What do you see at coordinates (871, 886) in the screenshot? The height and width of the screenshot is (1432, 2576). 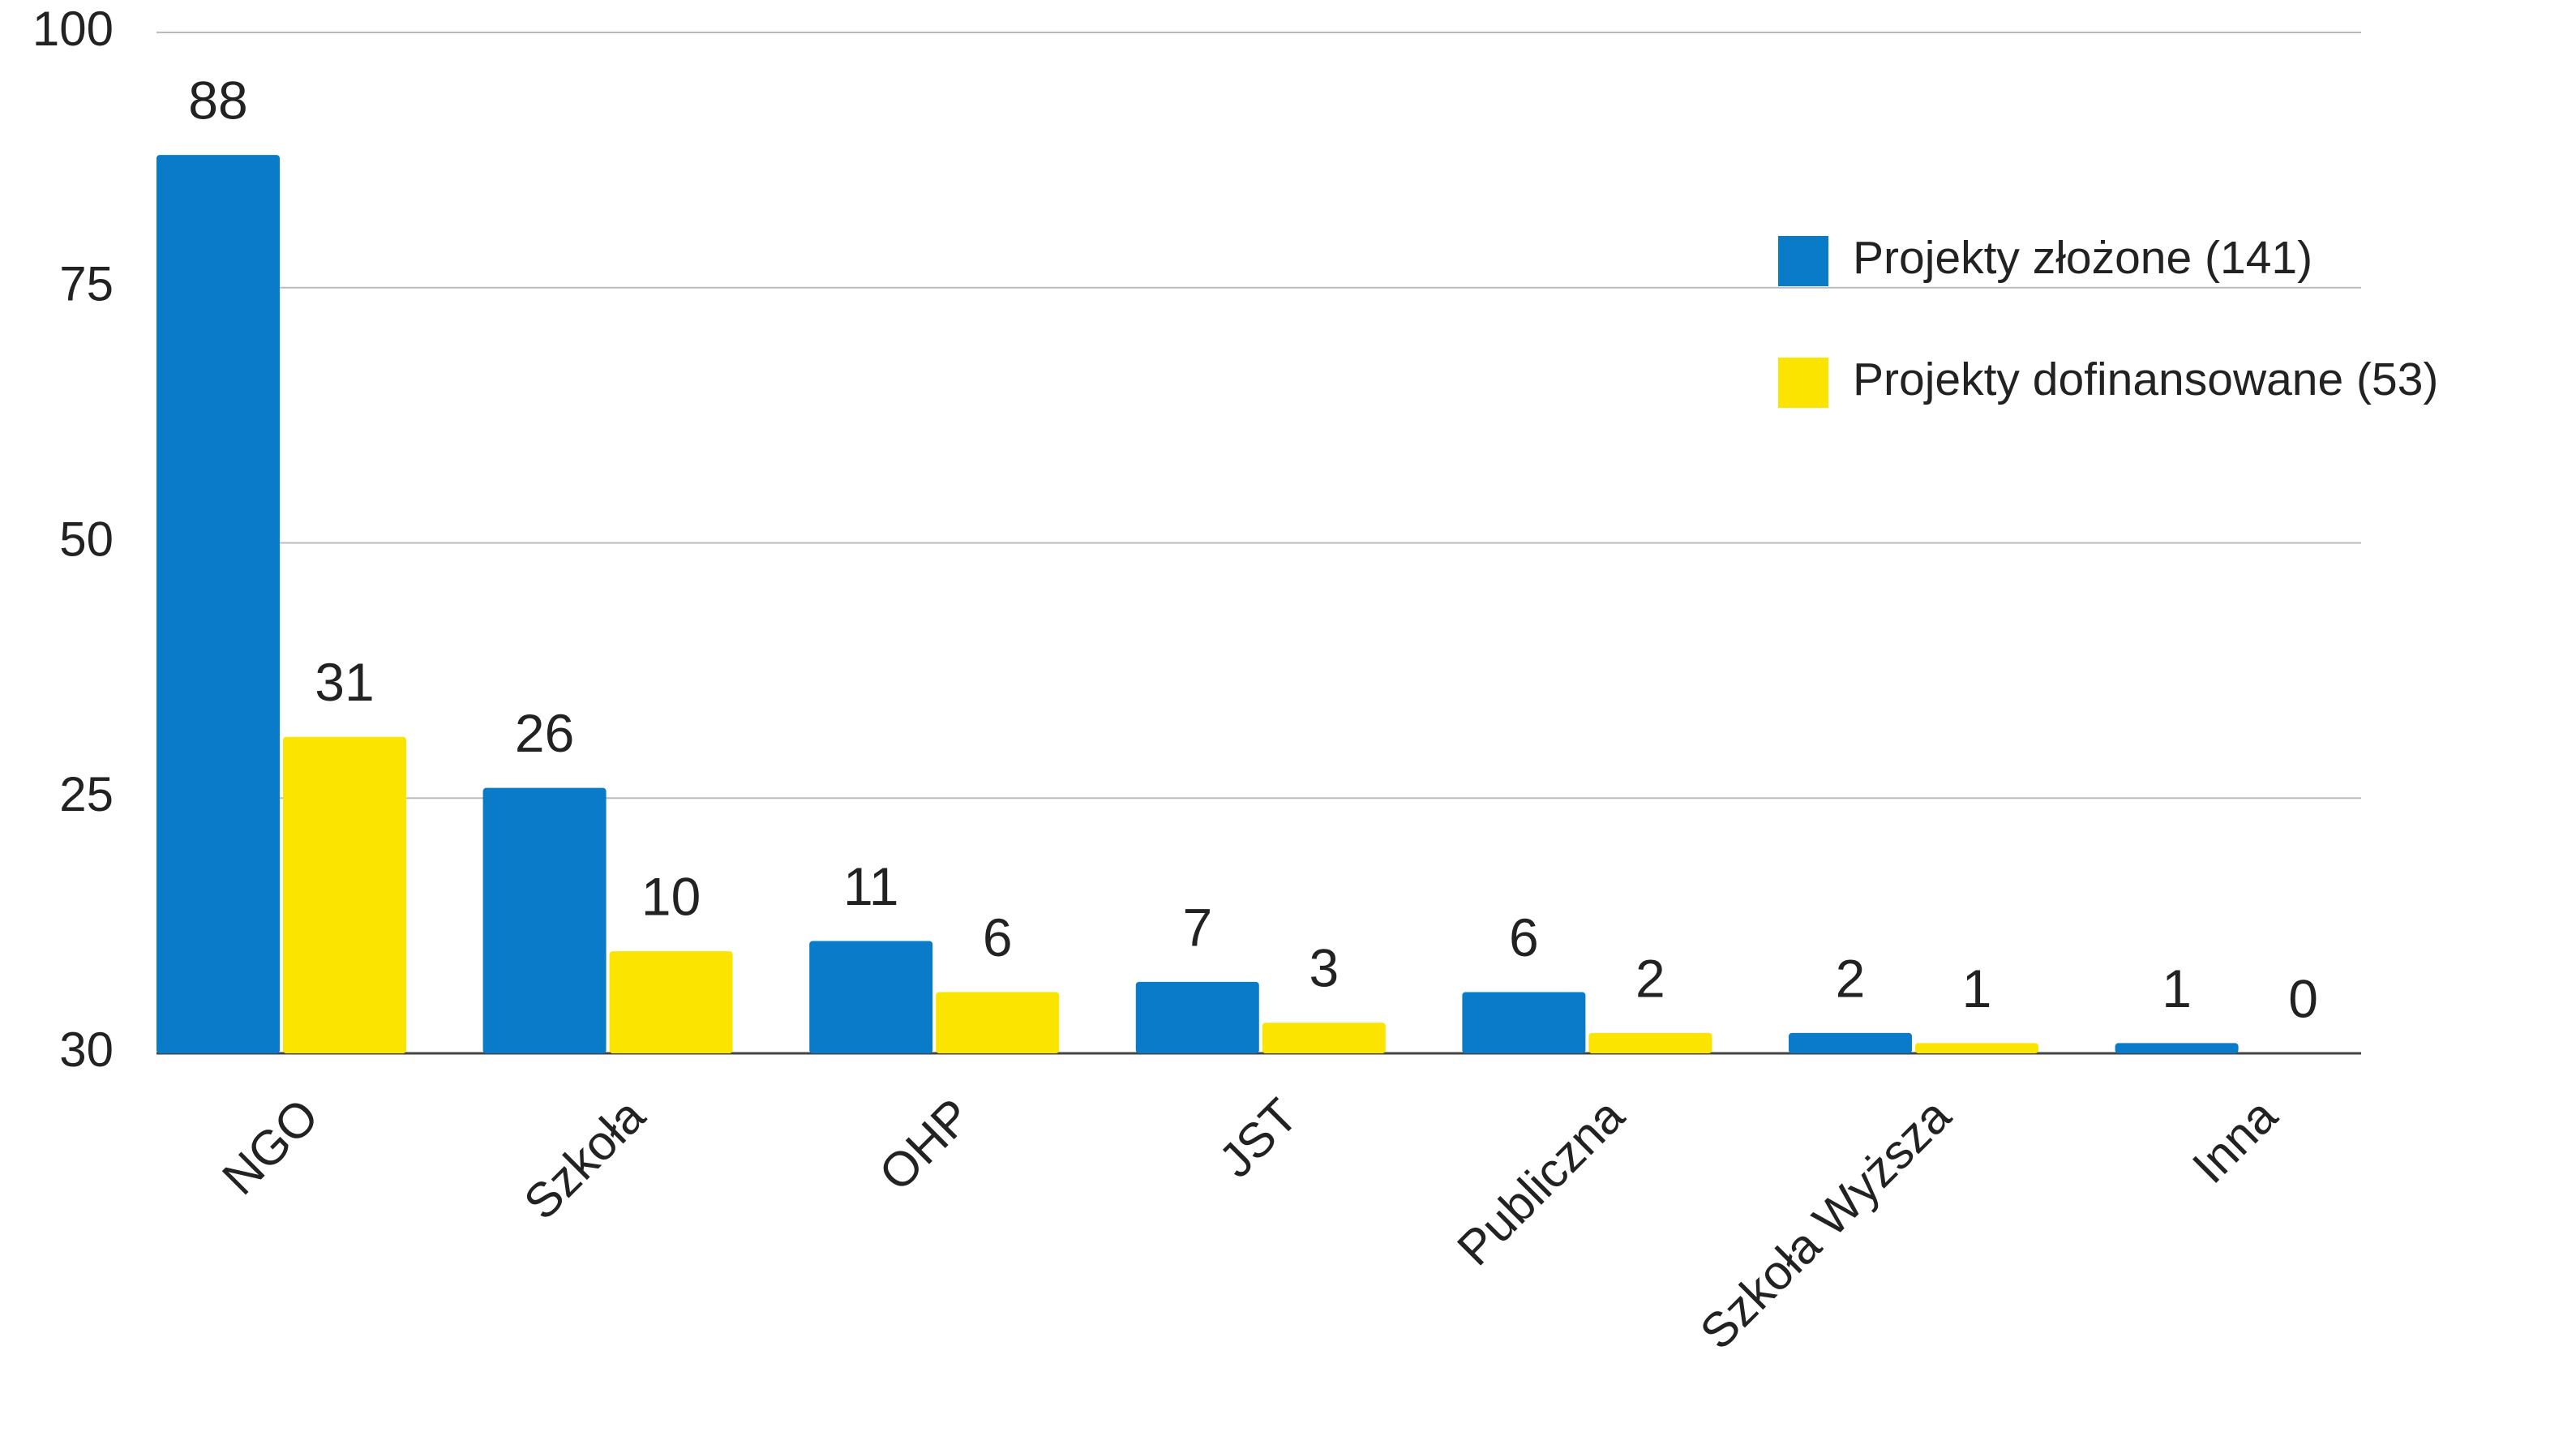 I see `value-label: 11` at bounding box center [871, 886].